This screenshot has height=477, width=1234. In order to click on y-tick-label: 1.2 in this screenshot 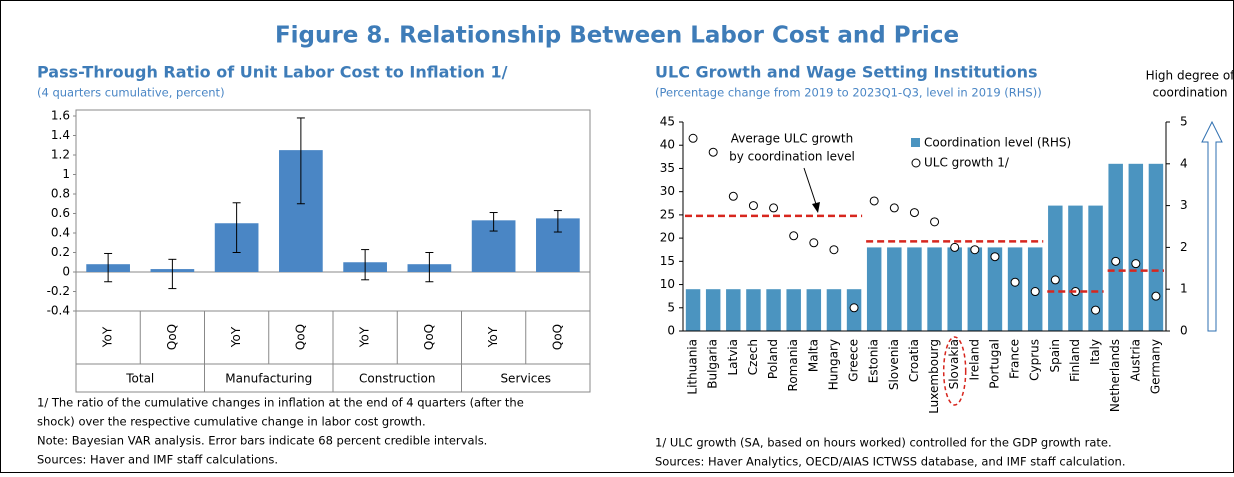, I will do `click(60, 155)`.